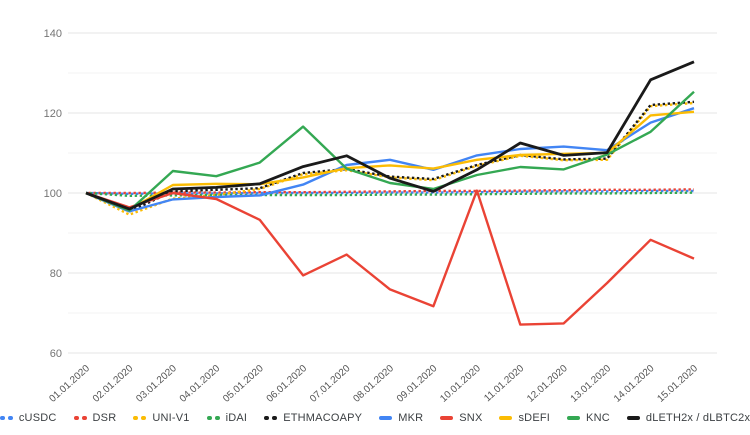 The image size is (750, 435). What do you see at coordinates (591, 384) in the screenshot?
I see `x-axis-tick-label: 13.01.2020` at bounding box center [591, 384].